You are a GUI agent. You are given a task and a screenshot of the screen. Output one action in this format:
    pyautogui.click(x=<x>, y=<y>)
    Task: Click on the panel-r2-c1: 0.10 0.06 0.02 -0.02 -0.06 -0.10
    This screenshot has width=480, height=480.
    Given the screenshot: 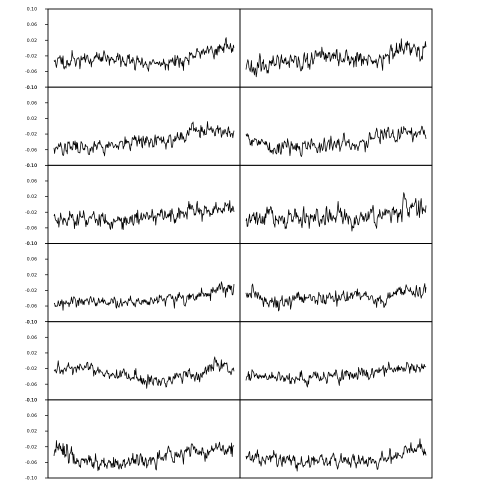 What is the action you would take?
    pyautogui.click(x=133, y=127)
    